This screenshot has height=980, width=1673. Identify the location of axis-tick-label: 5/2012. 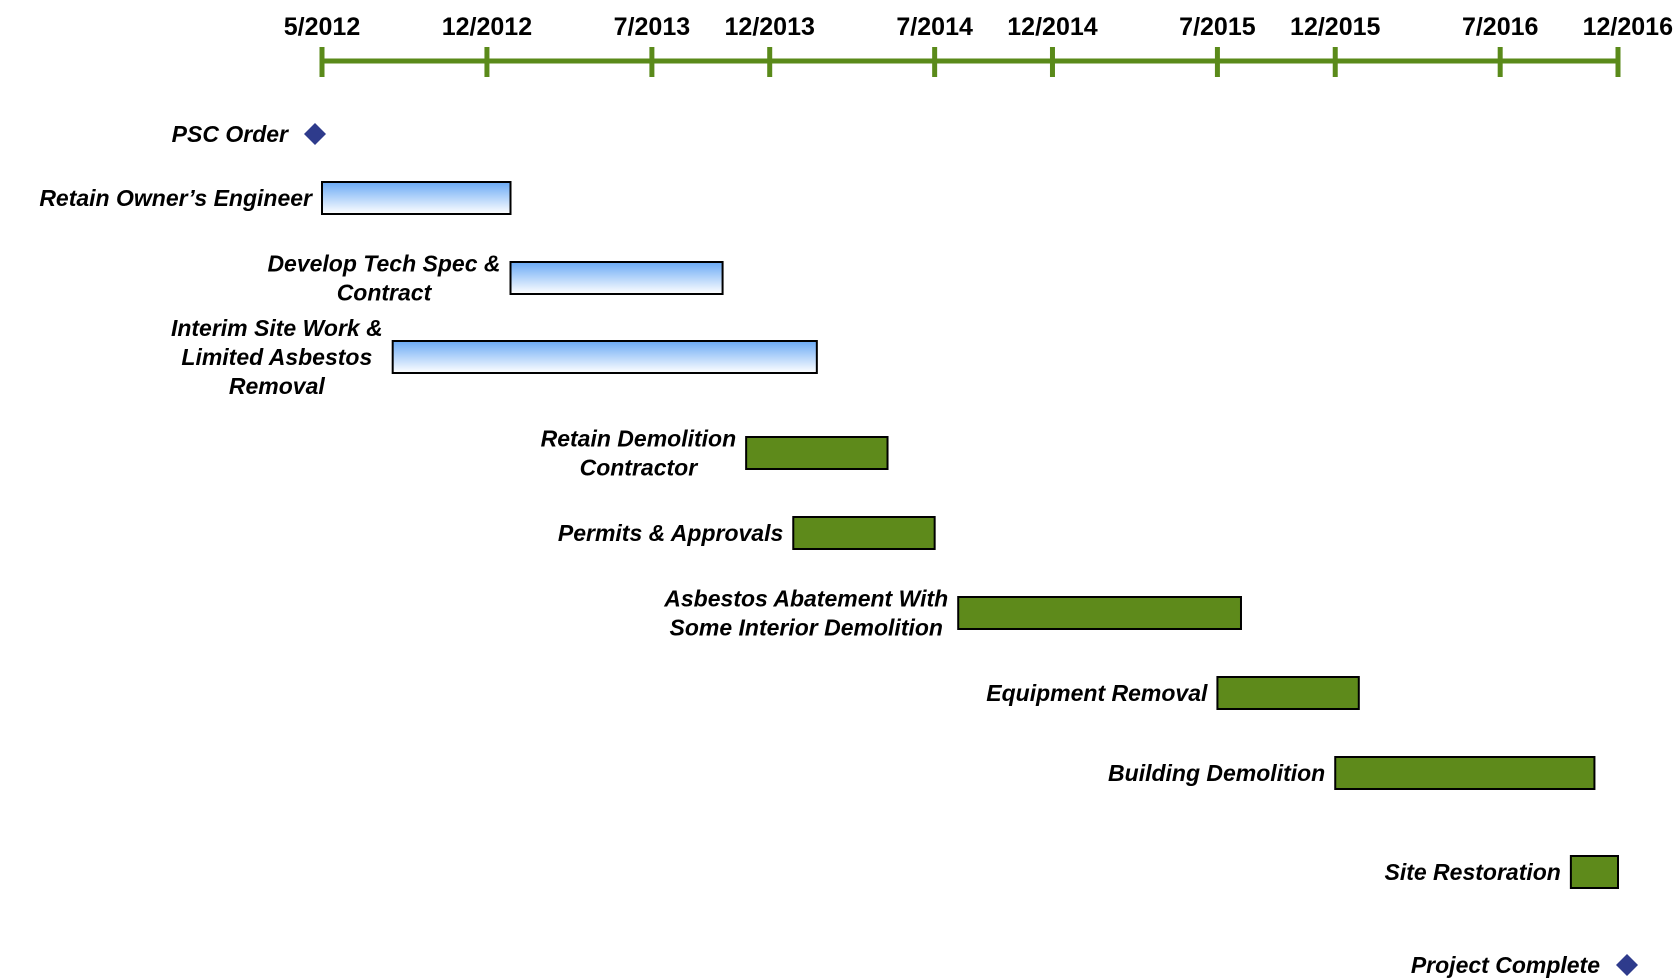
(322, 27).